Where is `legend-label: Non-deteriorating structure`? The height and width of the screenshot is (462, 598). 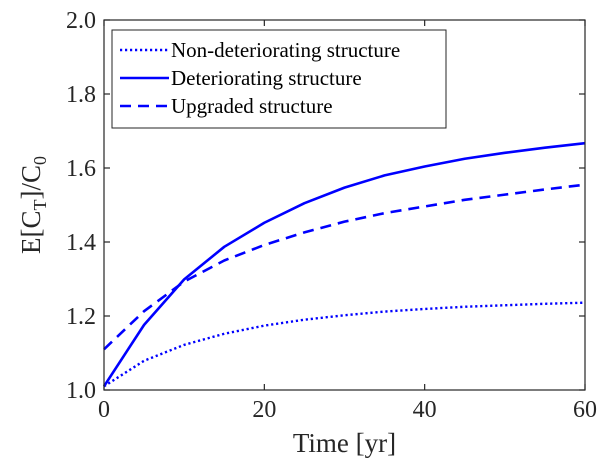 legend-label: Non-deteriorating structure is located at coordinates (285, 50).